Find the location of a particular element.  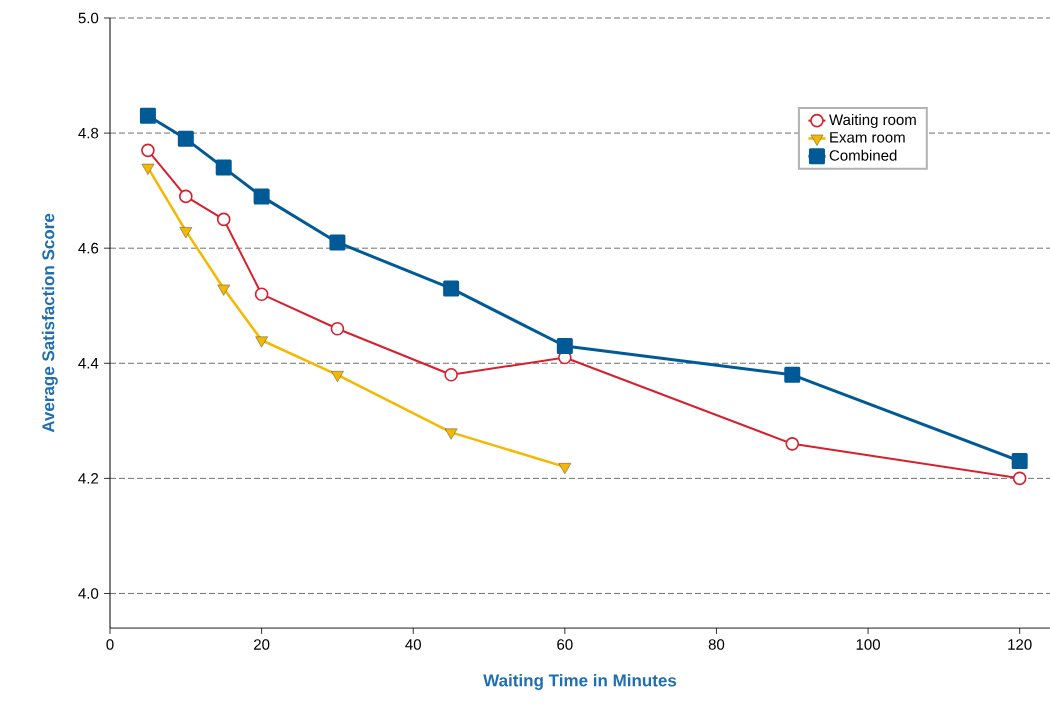

x-tick-label: 100 is located at coordinates (868, 644).